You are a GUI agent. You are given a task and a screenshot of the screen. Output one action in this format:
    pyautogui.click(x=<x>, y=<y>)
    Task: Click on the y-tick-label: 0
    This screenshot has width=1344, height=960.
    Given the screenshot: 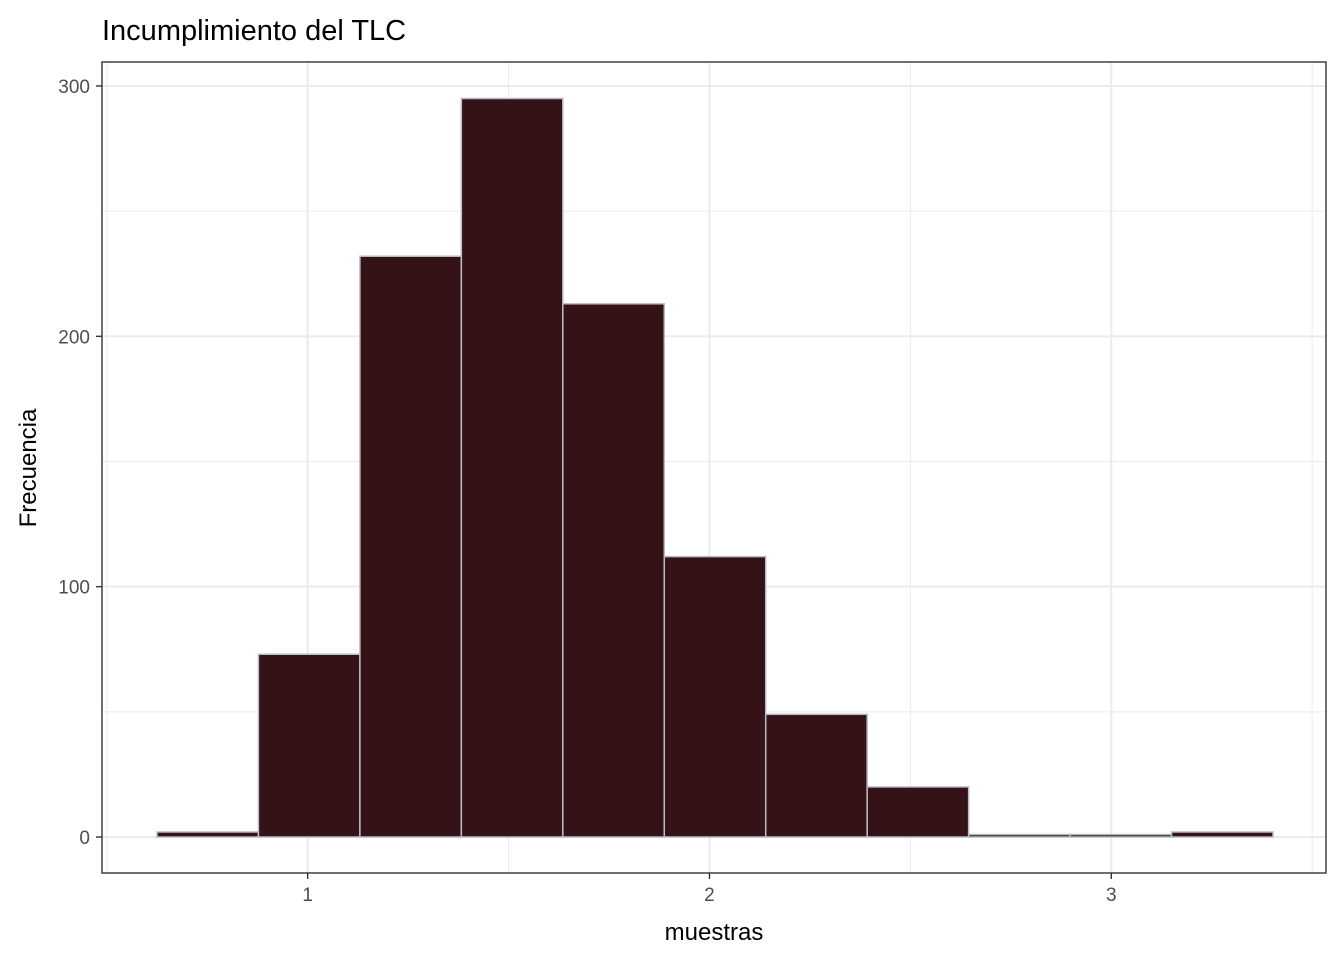 What is the action you would take?
    pyautogui.click(x=84, y=838)
    